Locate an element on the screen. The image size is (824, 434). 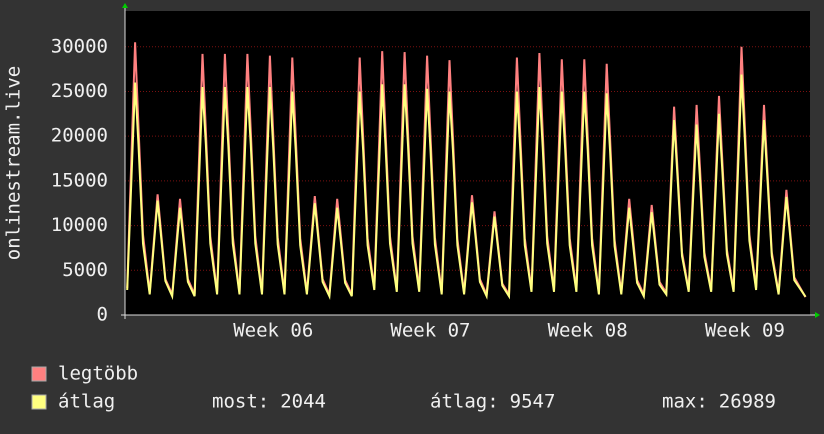
x-tick-label: Week 09 is located at coordinates (745, 331).